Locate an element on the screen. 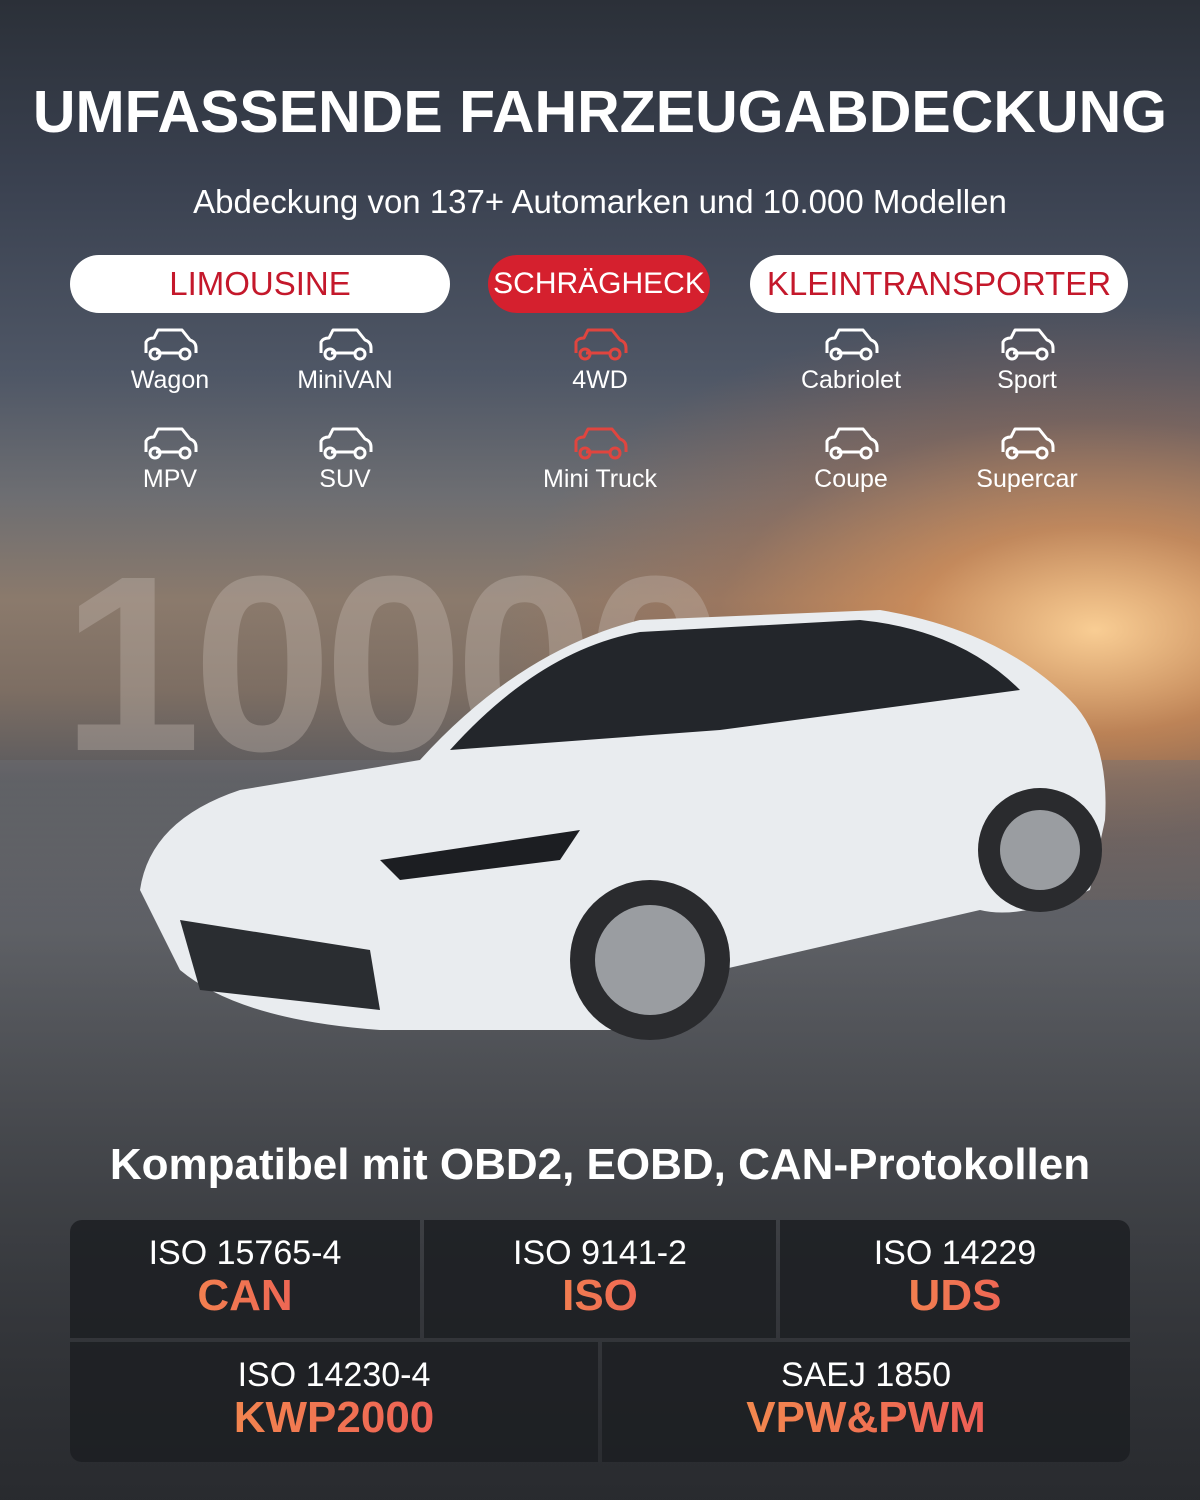  vehicle-type-cabriolet: Cabriolet is located at coordinates (851, 360).